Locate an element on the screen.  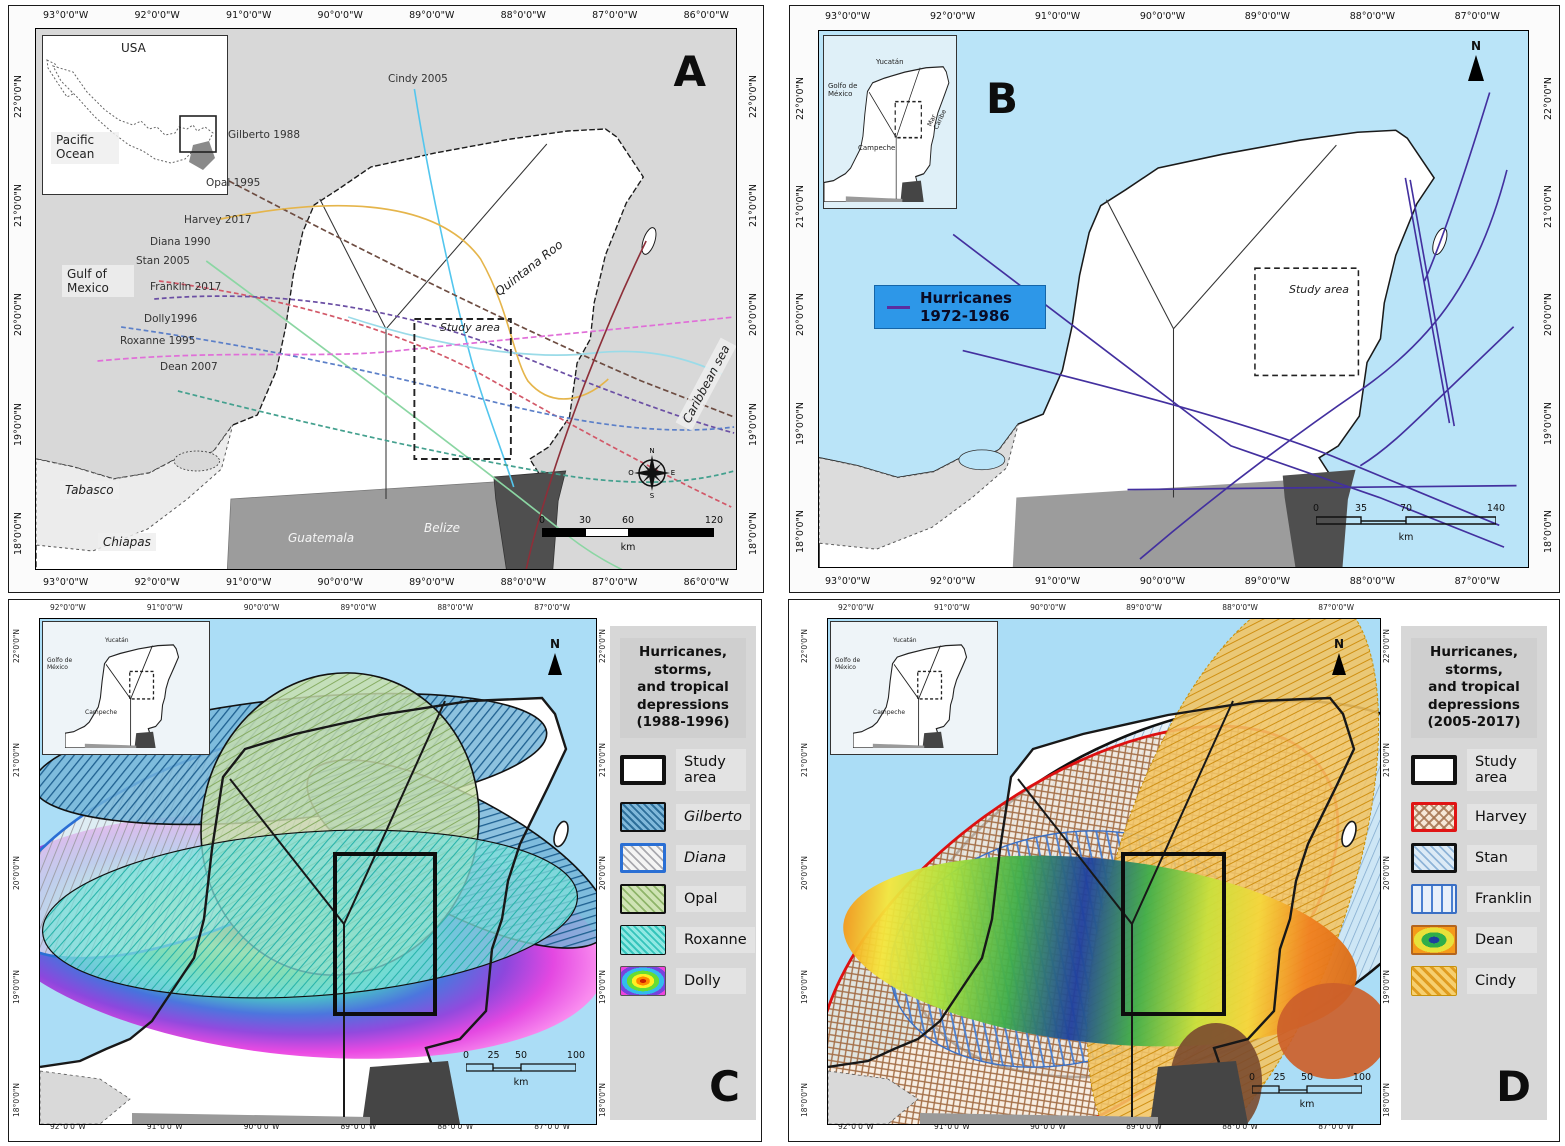
track-dolly is located at coordinates (535, 345).